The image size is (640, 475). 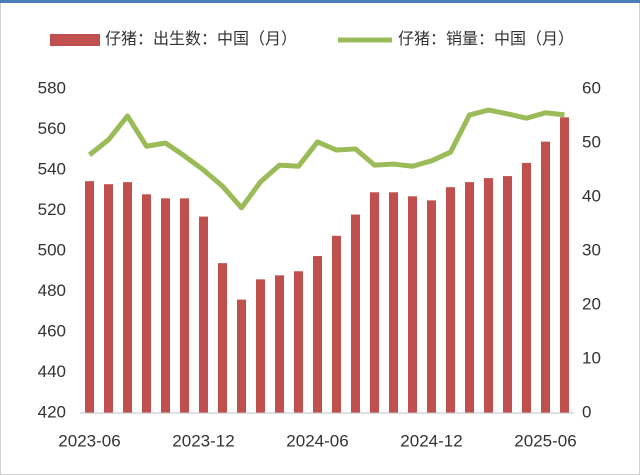 I want to click on y-tick-label: 500, so click(x=52, y=249).